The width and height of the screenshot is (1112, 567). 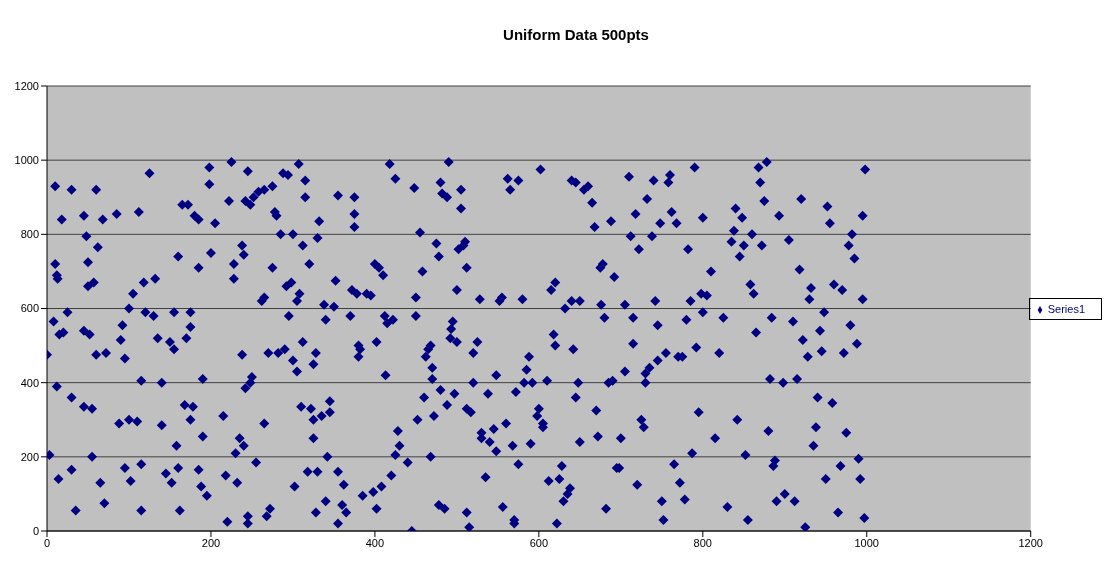 What do you see at coordinates (1030, 542) in the screenshot?
I see `x-tick-label: 1200` at bounding box center [1030, 542].